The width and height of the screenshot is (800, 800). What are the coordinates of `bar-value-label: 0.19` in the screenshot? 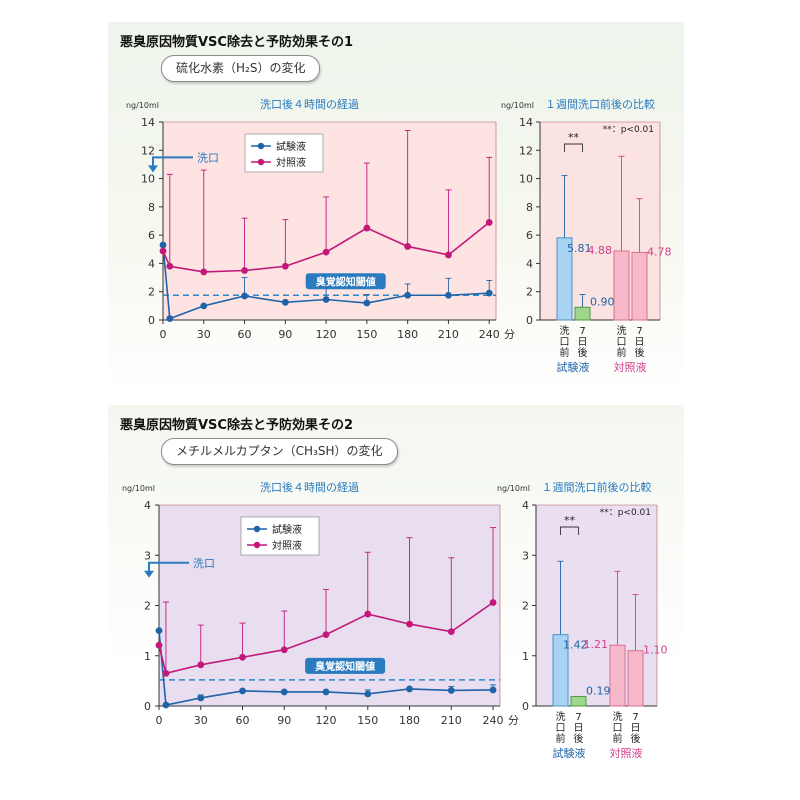 It's located at (598, 690).